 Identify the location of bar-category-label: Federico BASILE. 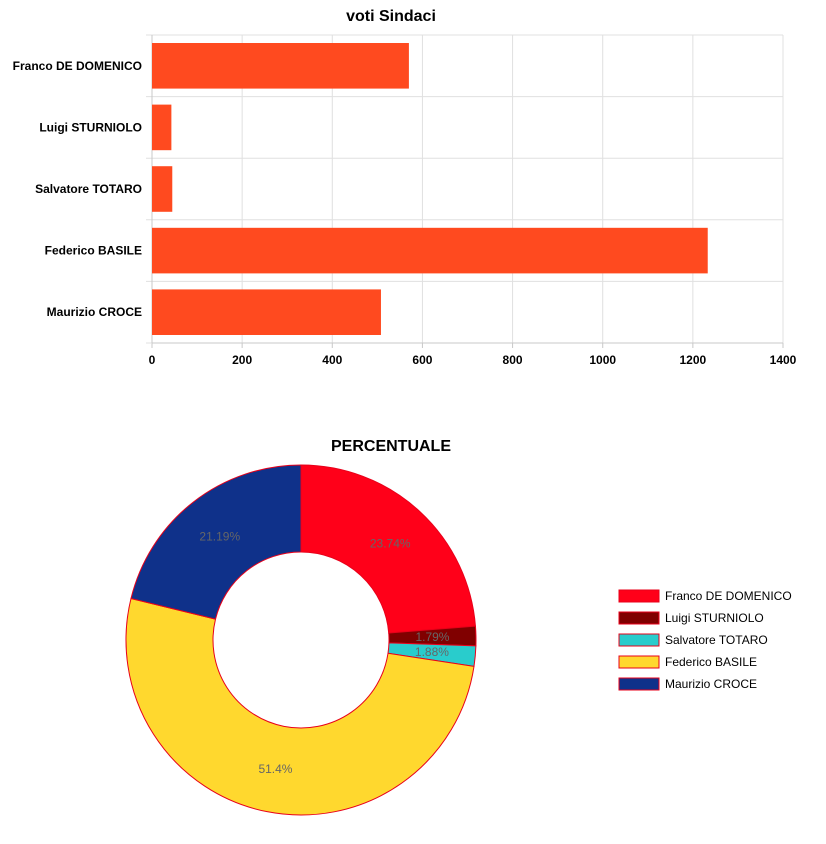
(93, 251).